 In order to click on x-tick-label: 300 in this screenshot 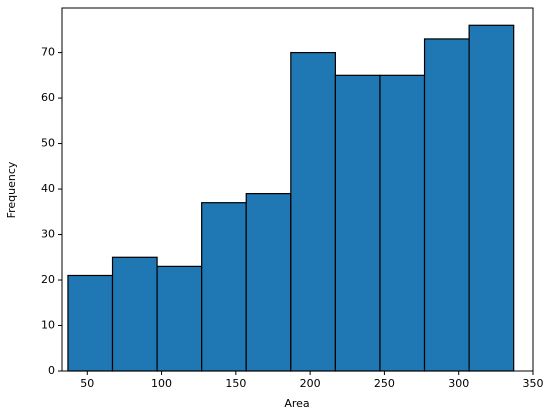, I will do `click(458, 383)`.